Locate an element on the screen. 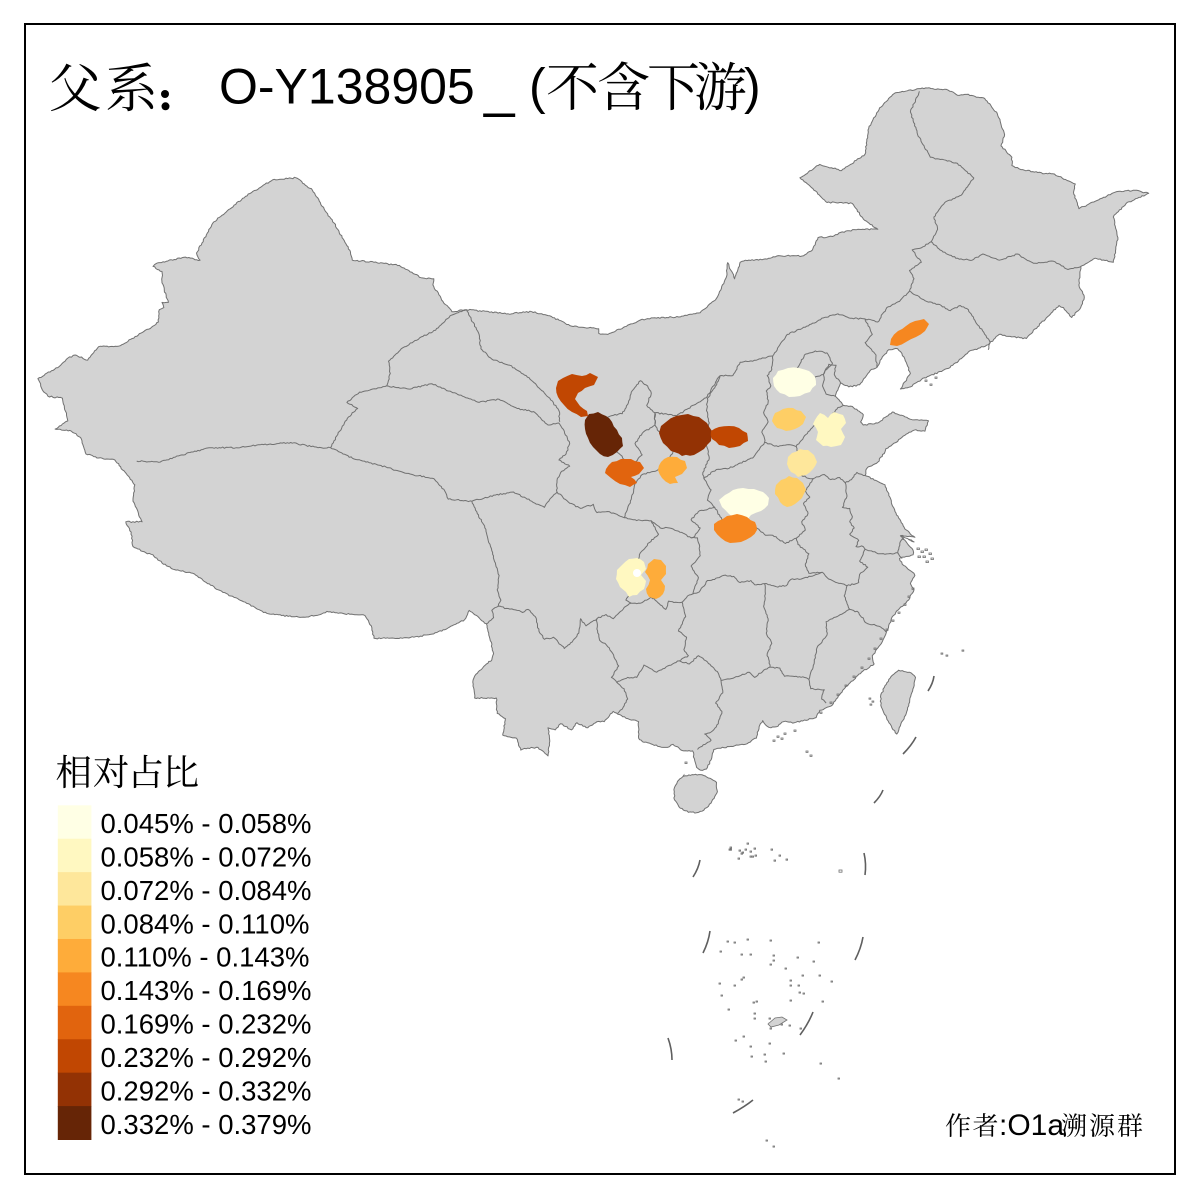 This screenshot has height=1200, width=1200. svg-text: O-Y138905 is located at coordinates (347, 87).